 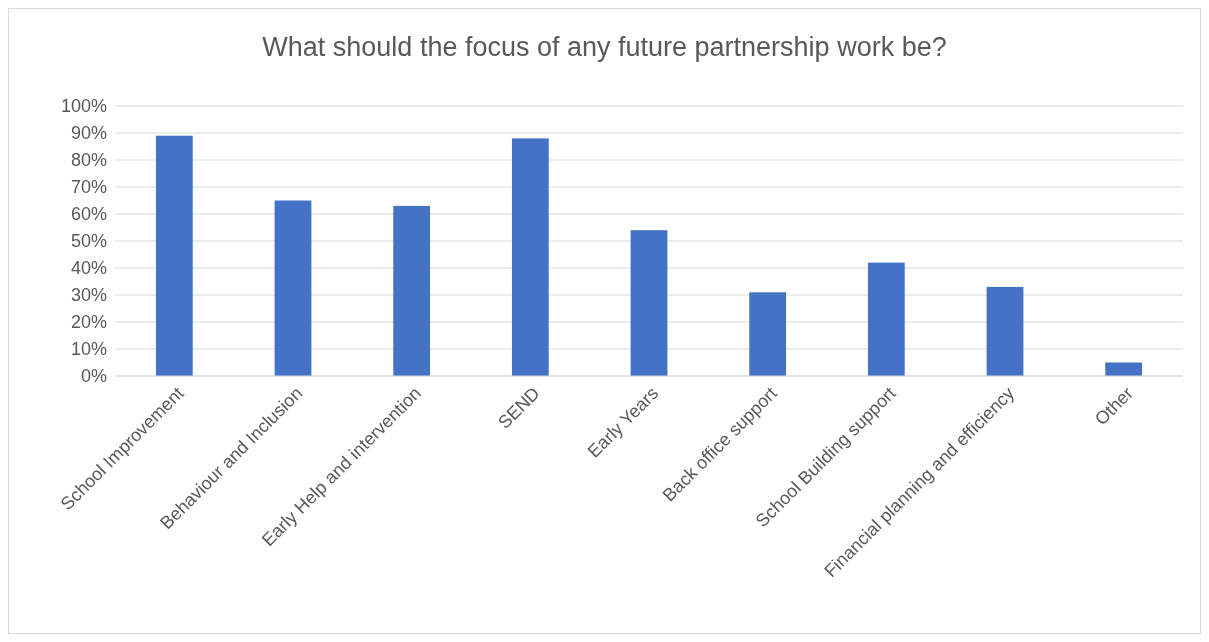 I want to click on y-tick-label: 40%, so click(x=88, y=268).